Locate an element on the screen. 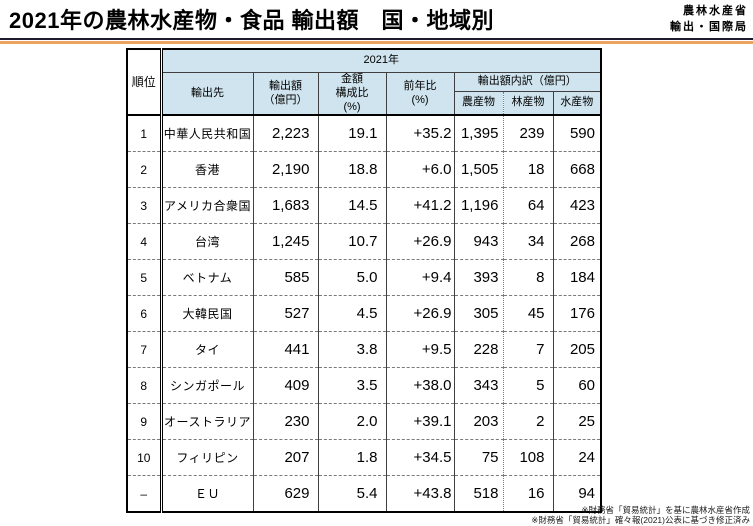 The width and height of the screenshot is (753, 526). table-row: 10 フィリピン 207 1.8 +34.5 75 108 24 is located at coordinates (363, 457).